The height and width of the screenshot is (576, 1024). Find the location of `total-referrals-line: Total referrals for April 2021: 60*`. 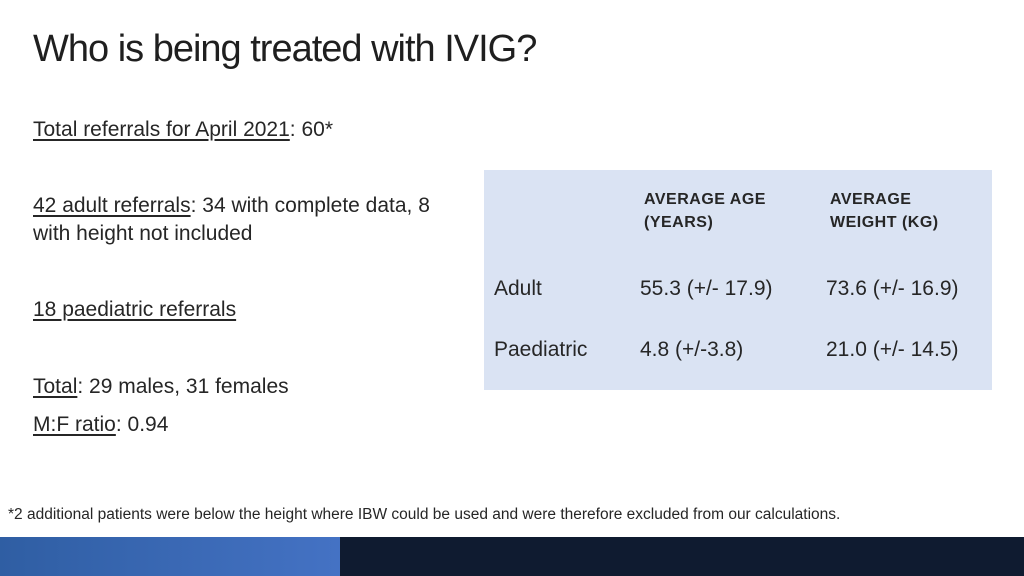

total-referrals-line: Total referrals for April 2021: 60* is located at coordinates (183, 130).